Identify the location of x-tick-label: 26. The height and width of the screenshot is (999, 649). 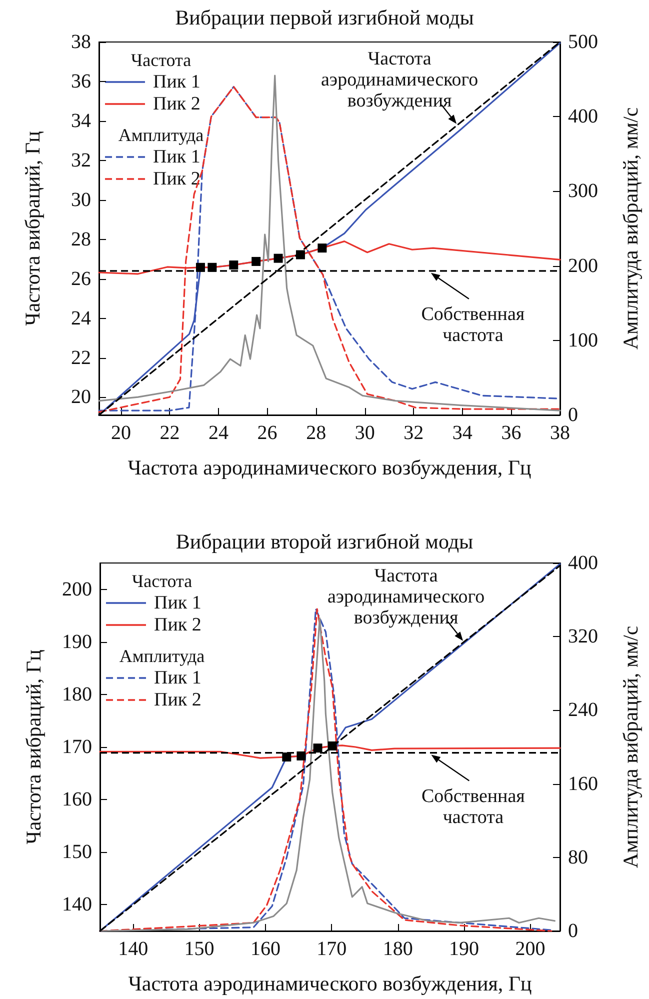
(267, 433).